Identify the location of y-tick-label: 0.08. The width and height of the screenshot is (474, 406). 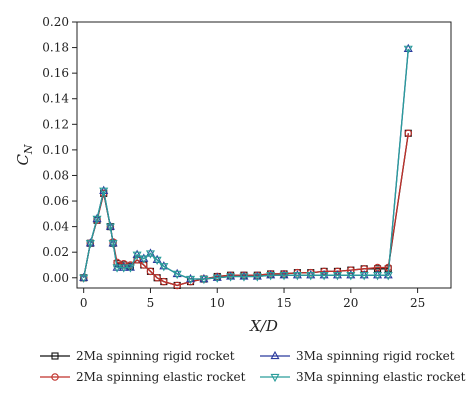
(55, 175).